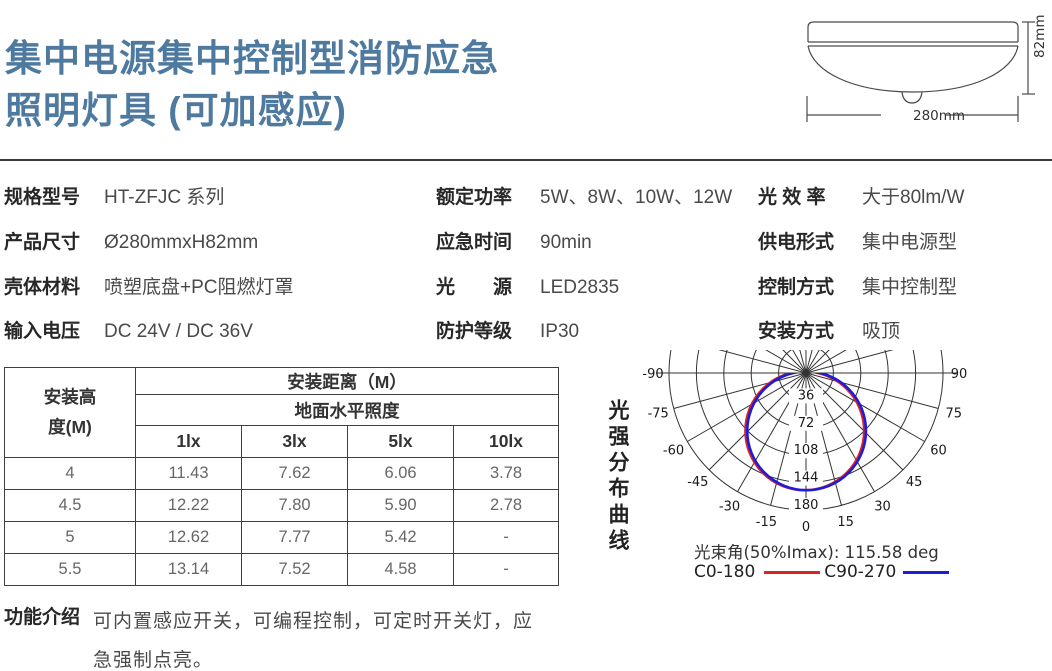  I want to click on spec-label: 防护等级, so click(474, 331).